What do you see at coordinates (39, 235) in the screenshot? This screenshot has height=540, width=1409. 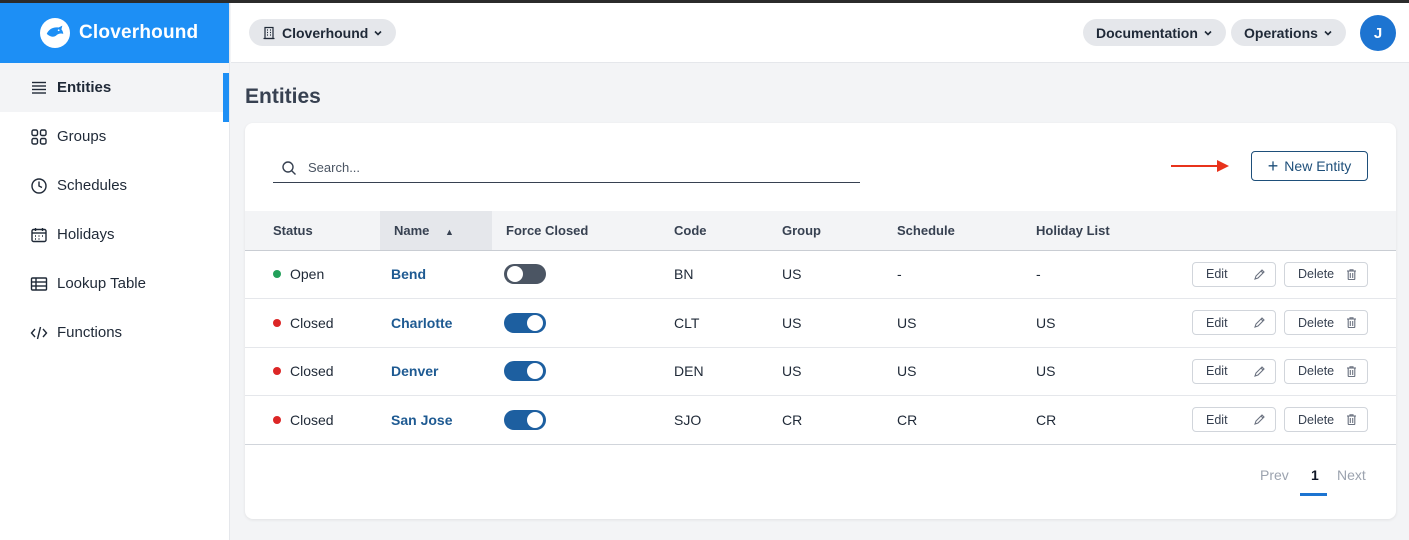 I see `calendar-icon` at bounding box center [39, 235].